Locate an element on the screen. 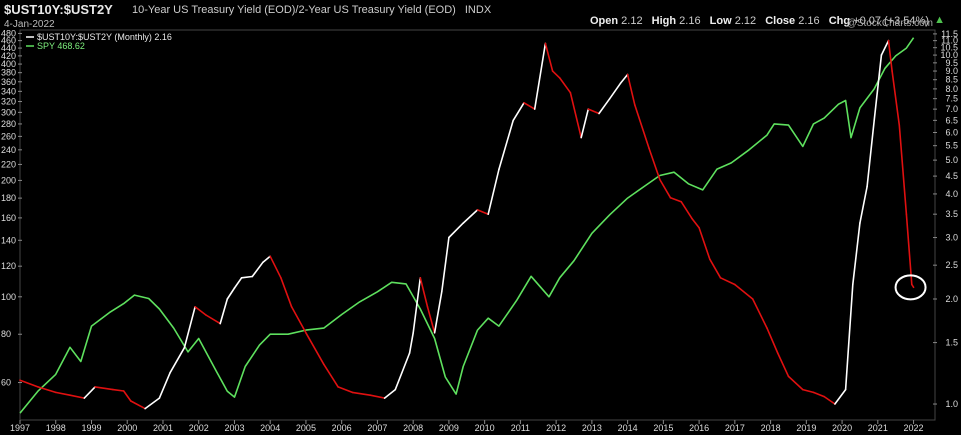 Image resolution: width=961 pixels, height=435 pixels. chg-value: +0.07 (+3.54%) is located at coordinates (891, 21).